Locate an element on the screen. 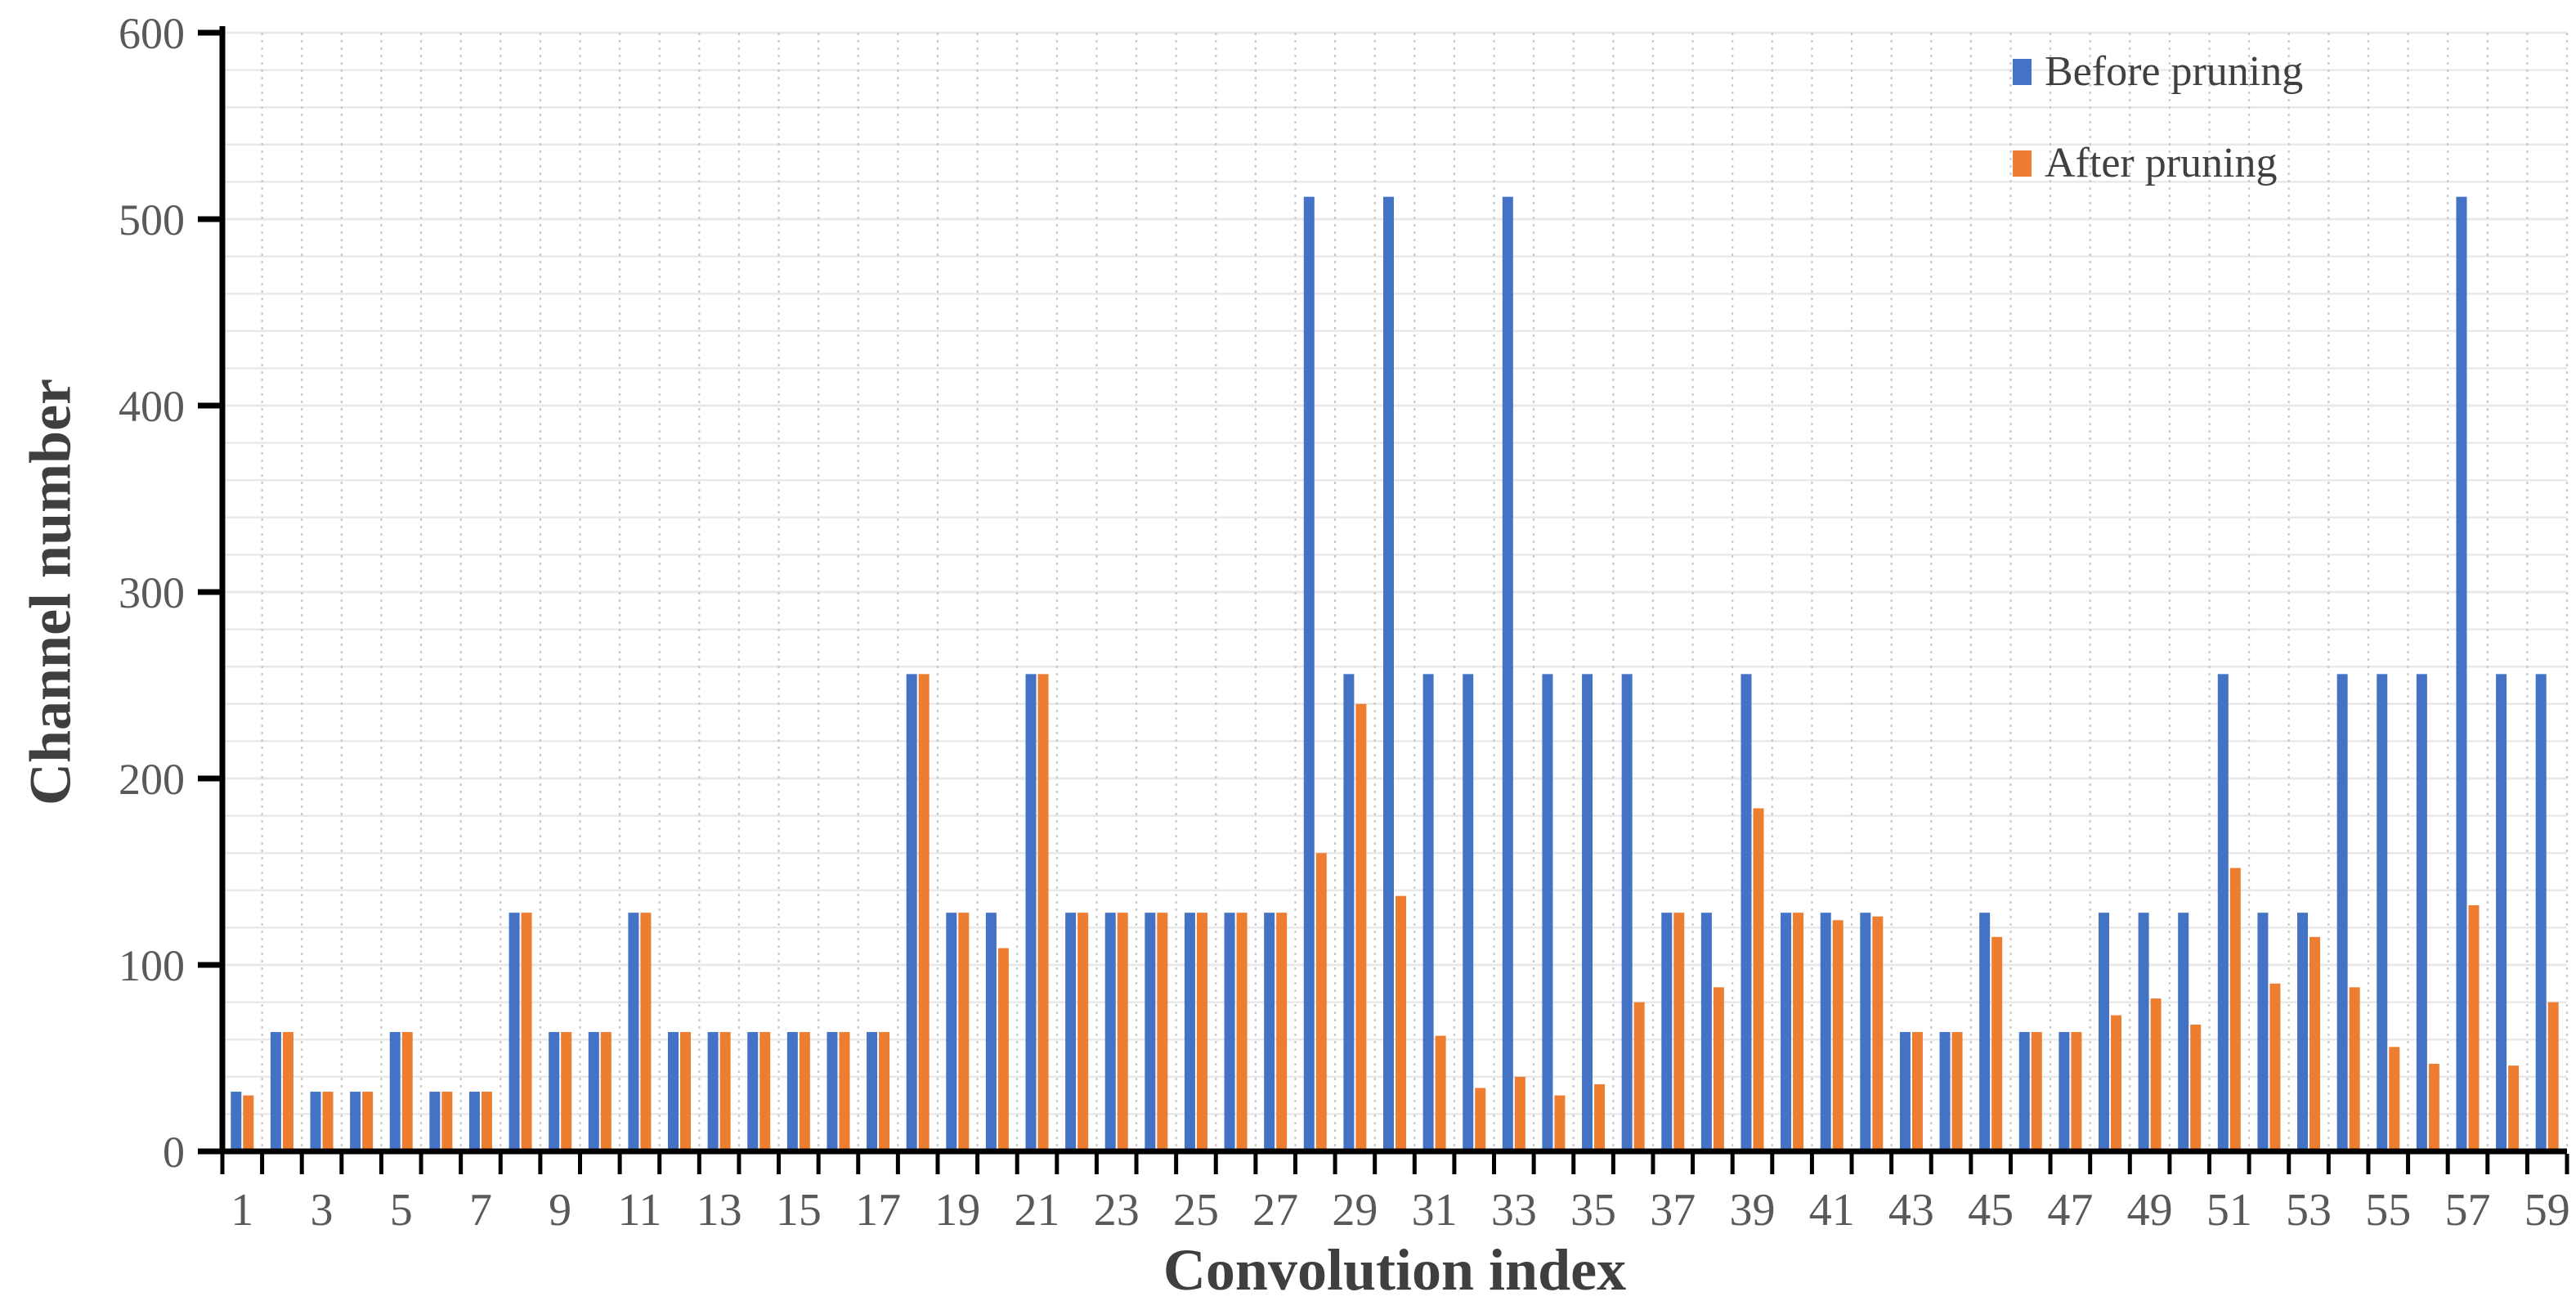 The image size is (2576, 1310). x-tick-label: 15 is located at coordinates (799, 1210).